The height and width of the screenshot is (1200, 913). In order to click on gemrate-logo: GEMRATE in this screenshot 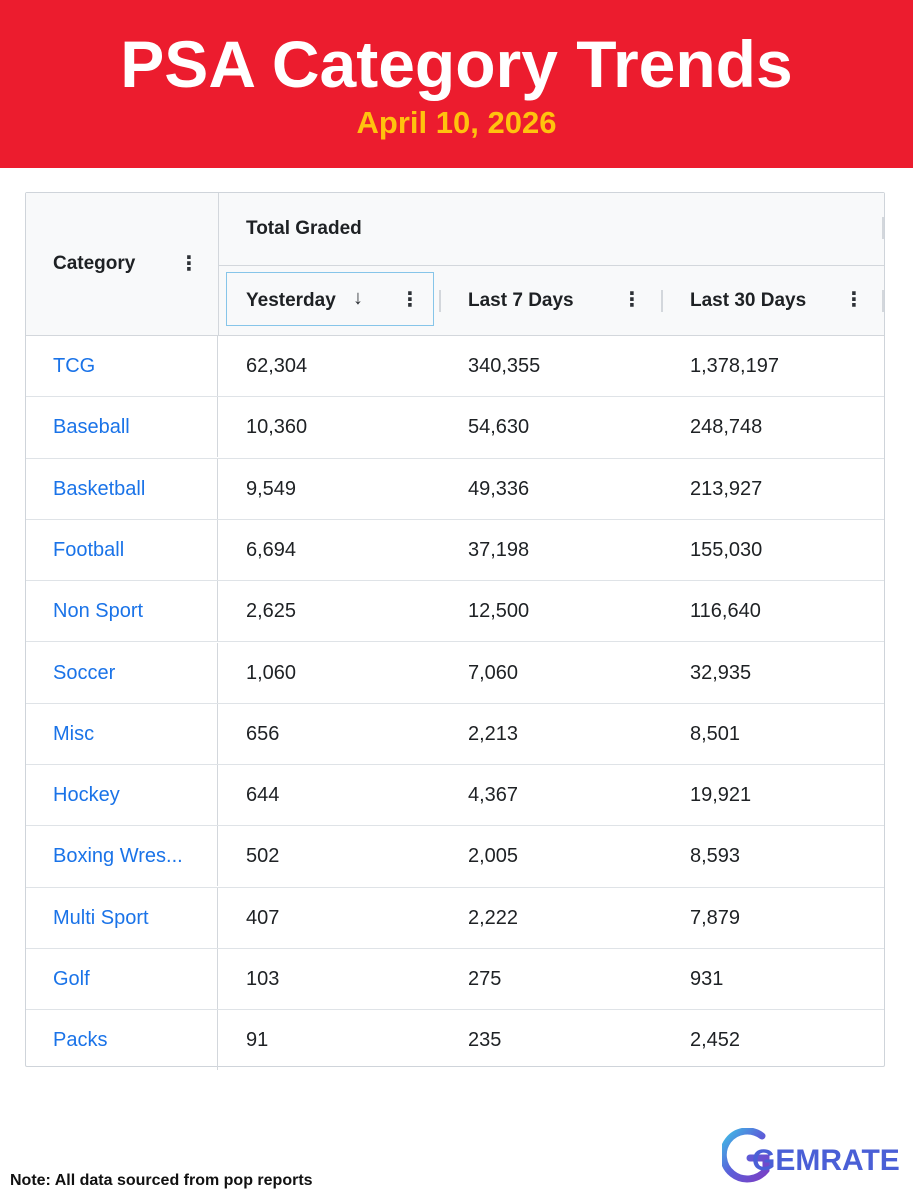, I will do `click(811, 1155)`.